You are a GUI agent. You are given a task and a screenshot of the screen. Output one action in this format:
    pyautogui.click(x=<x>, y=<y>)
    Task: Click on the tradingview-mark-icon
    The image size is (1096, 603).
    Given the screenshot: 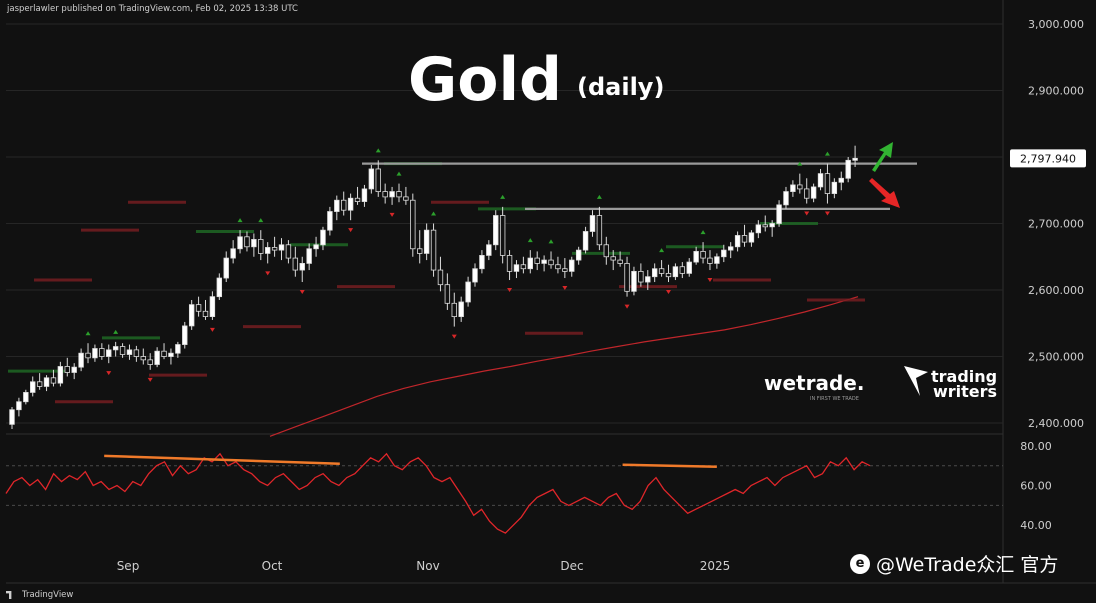 What is the action you would take?
    pyautogui.click(x=9, y=595)
    